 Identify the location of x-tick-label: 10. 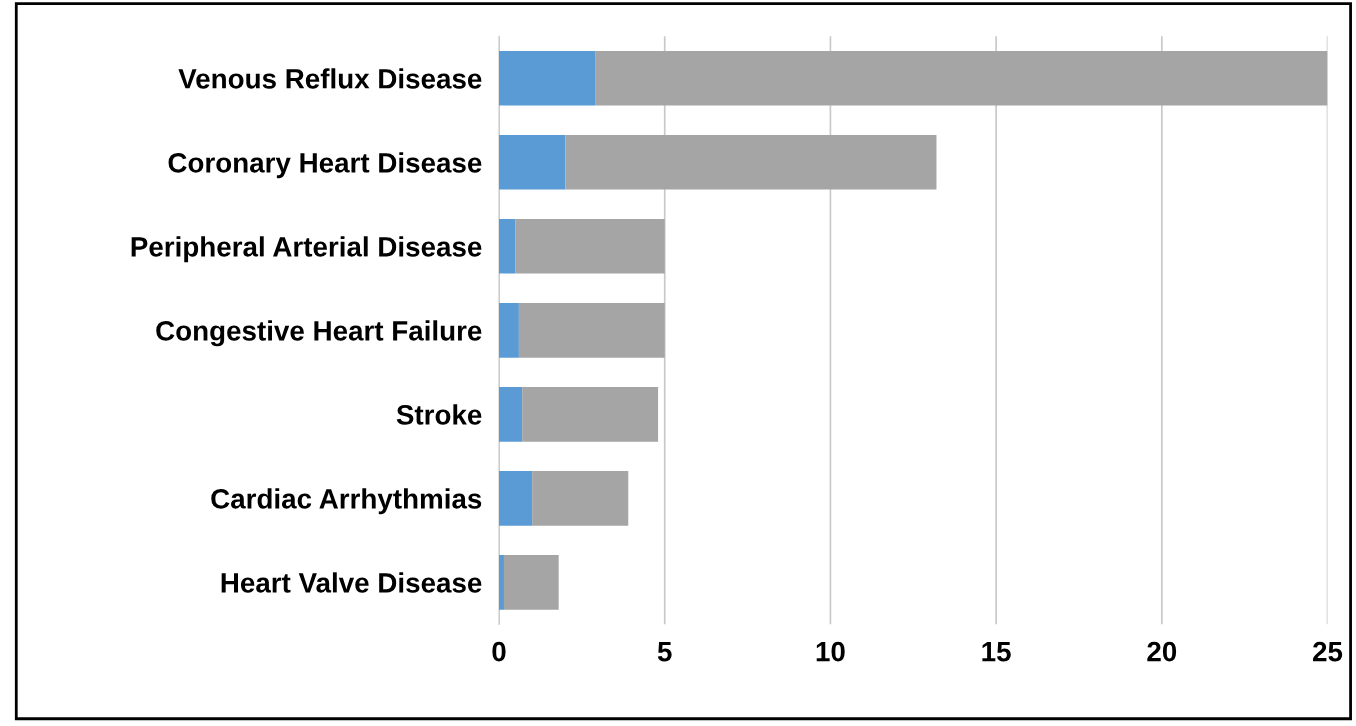
(830, 651).